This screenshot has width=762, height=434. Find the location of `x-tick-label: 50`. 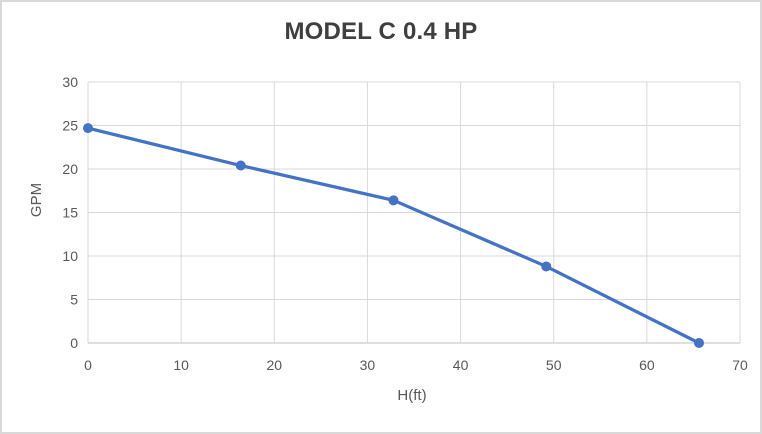

x-tick-label: 50 is located at coordinates (554, 365).